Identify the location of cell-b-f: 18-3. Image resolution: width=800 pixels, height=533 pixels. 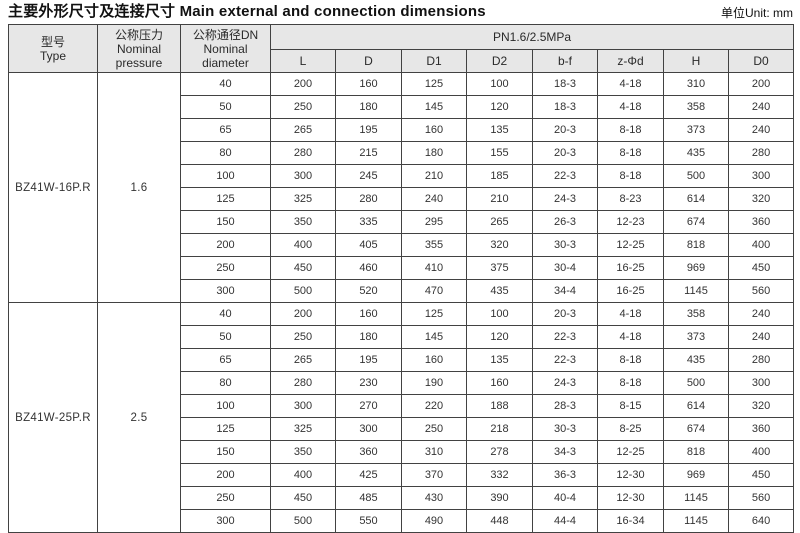
(565, 107).